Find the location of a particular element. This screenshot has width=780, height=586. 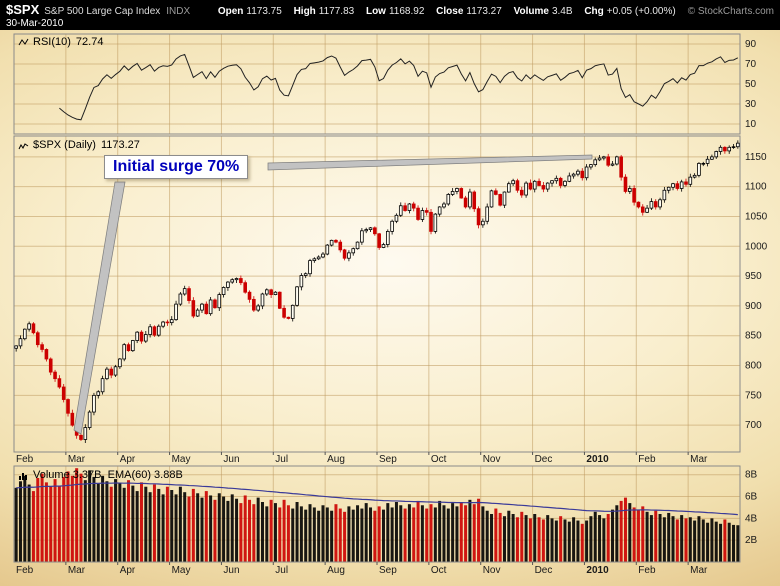

svg-text: 6B is located at coordinates (751, 497).